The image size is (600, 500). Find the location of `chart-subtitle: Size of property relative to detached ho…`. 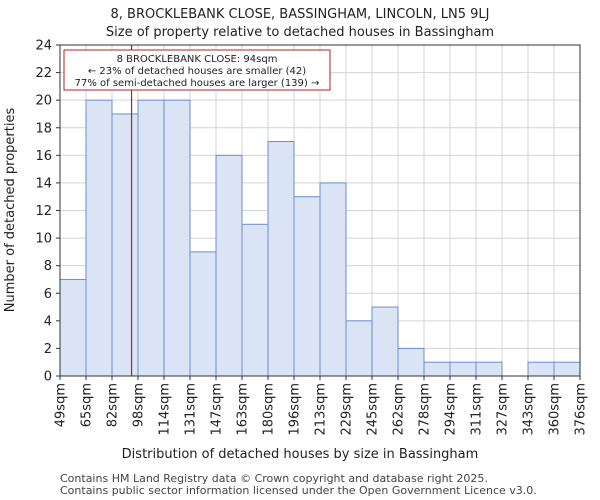

chart-subtitle: Size of property relative to detached ho… is located at coordinates (300, 32).